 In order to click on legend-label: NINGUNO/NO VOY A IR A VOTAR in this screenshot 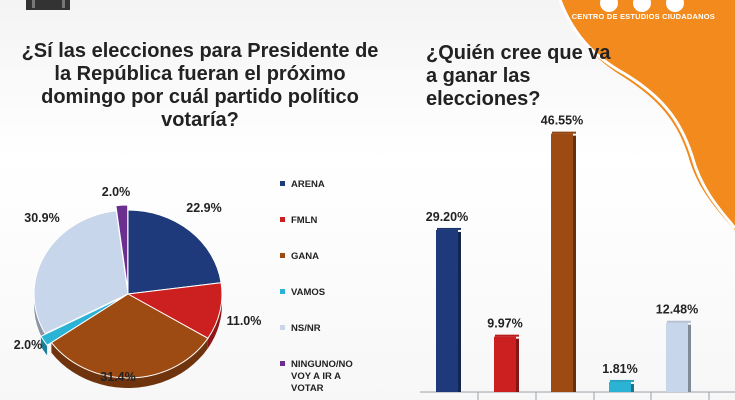, I will do `click(322, 376)`.